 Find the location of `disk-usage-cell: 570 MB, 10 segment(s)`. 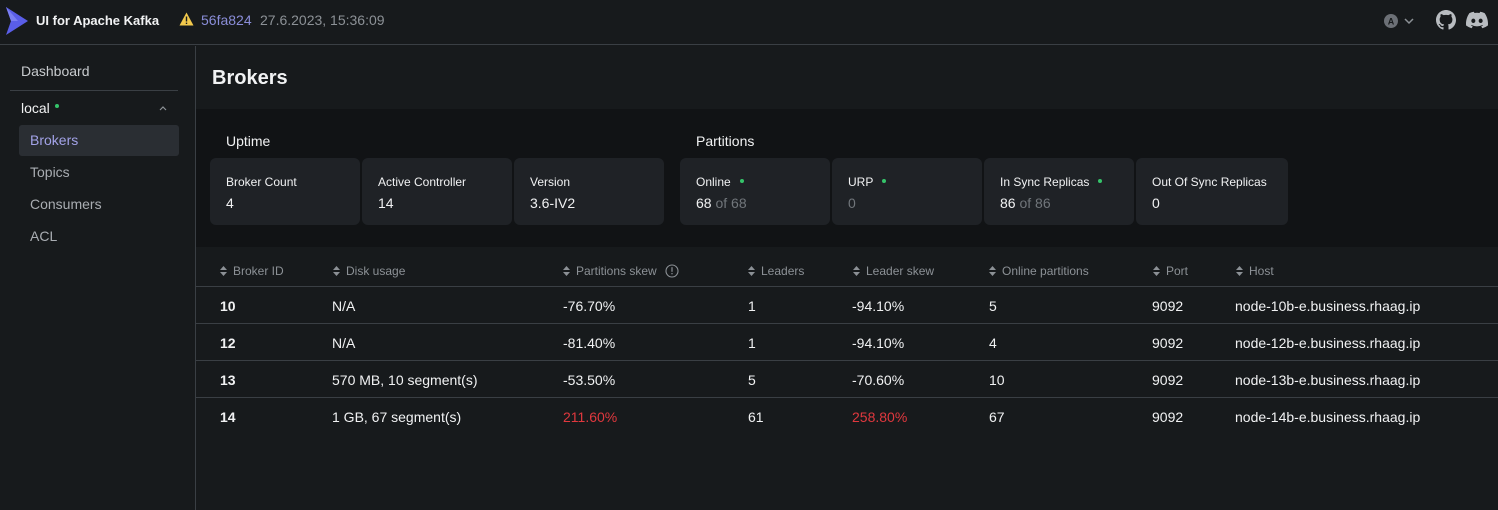

disk-usage-cell: 570 MB, 10 segment(s) is located at coordinates (405, 380).